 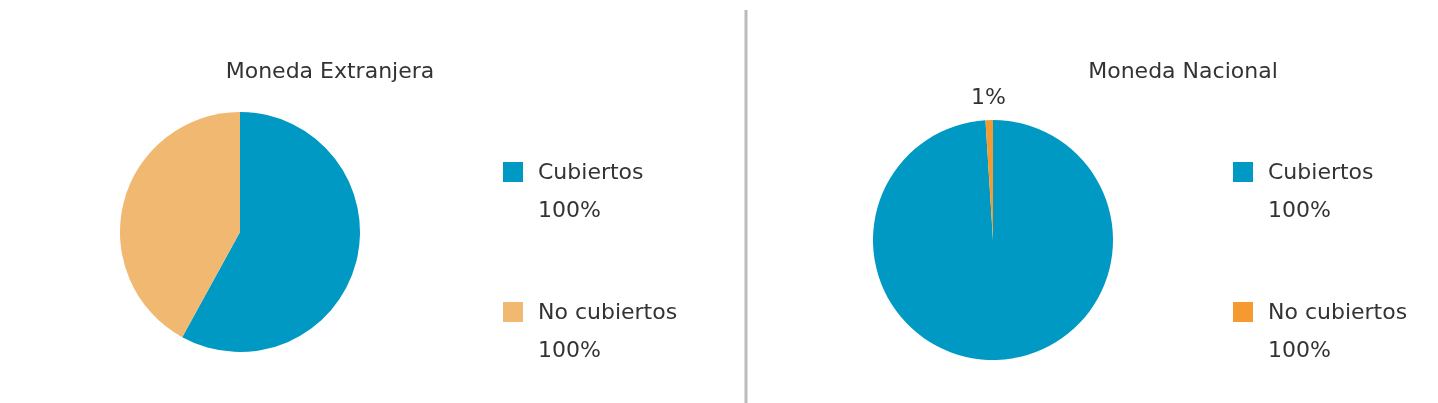 What do you see at coordinates (1183, 70) in the screenshot?
I see `chart-title: Moneda Nacional` at bounding box center [1183, 70].